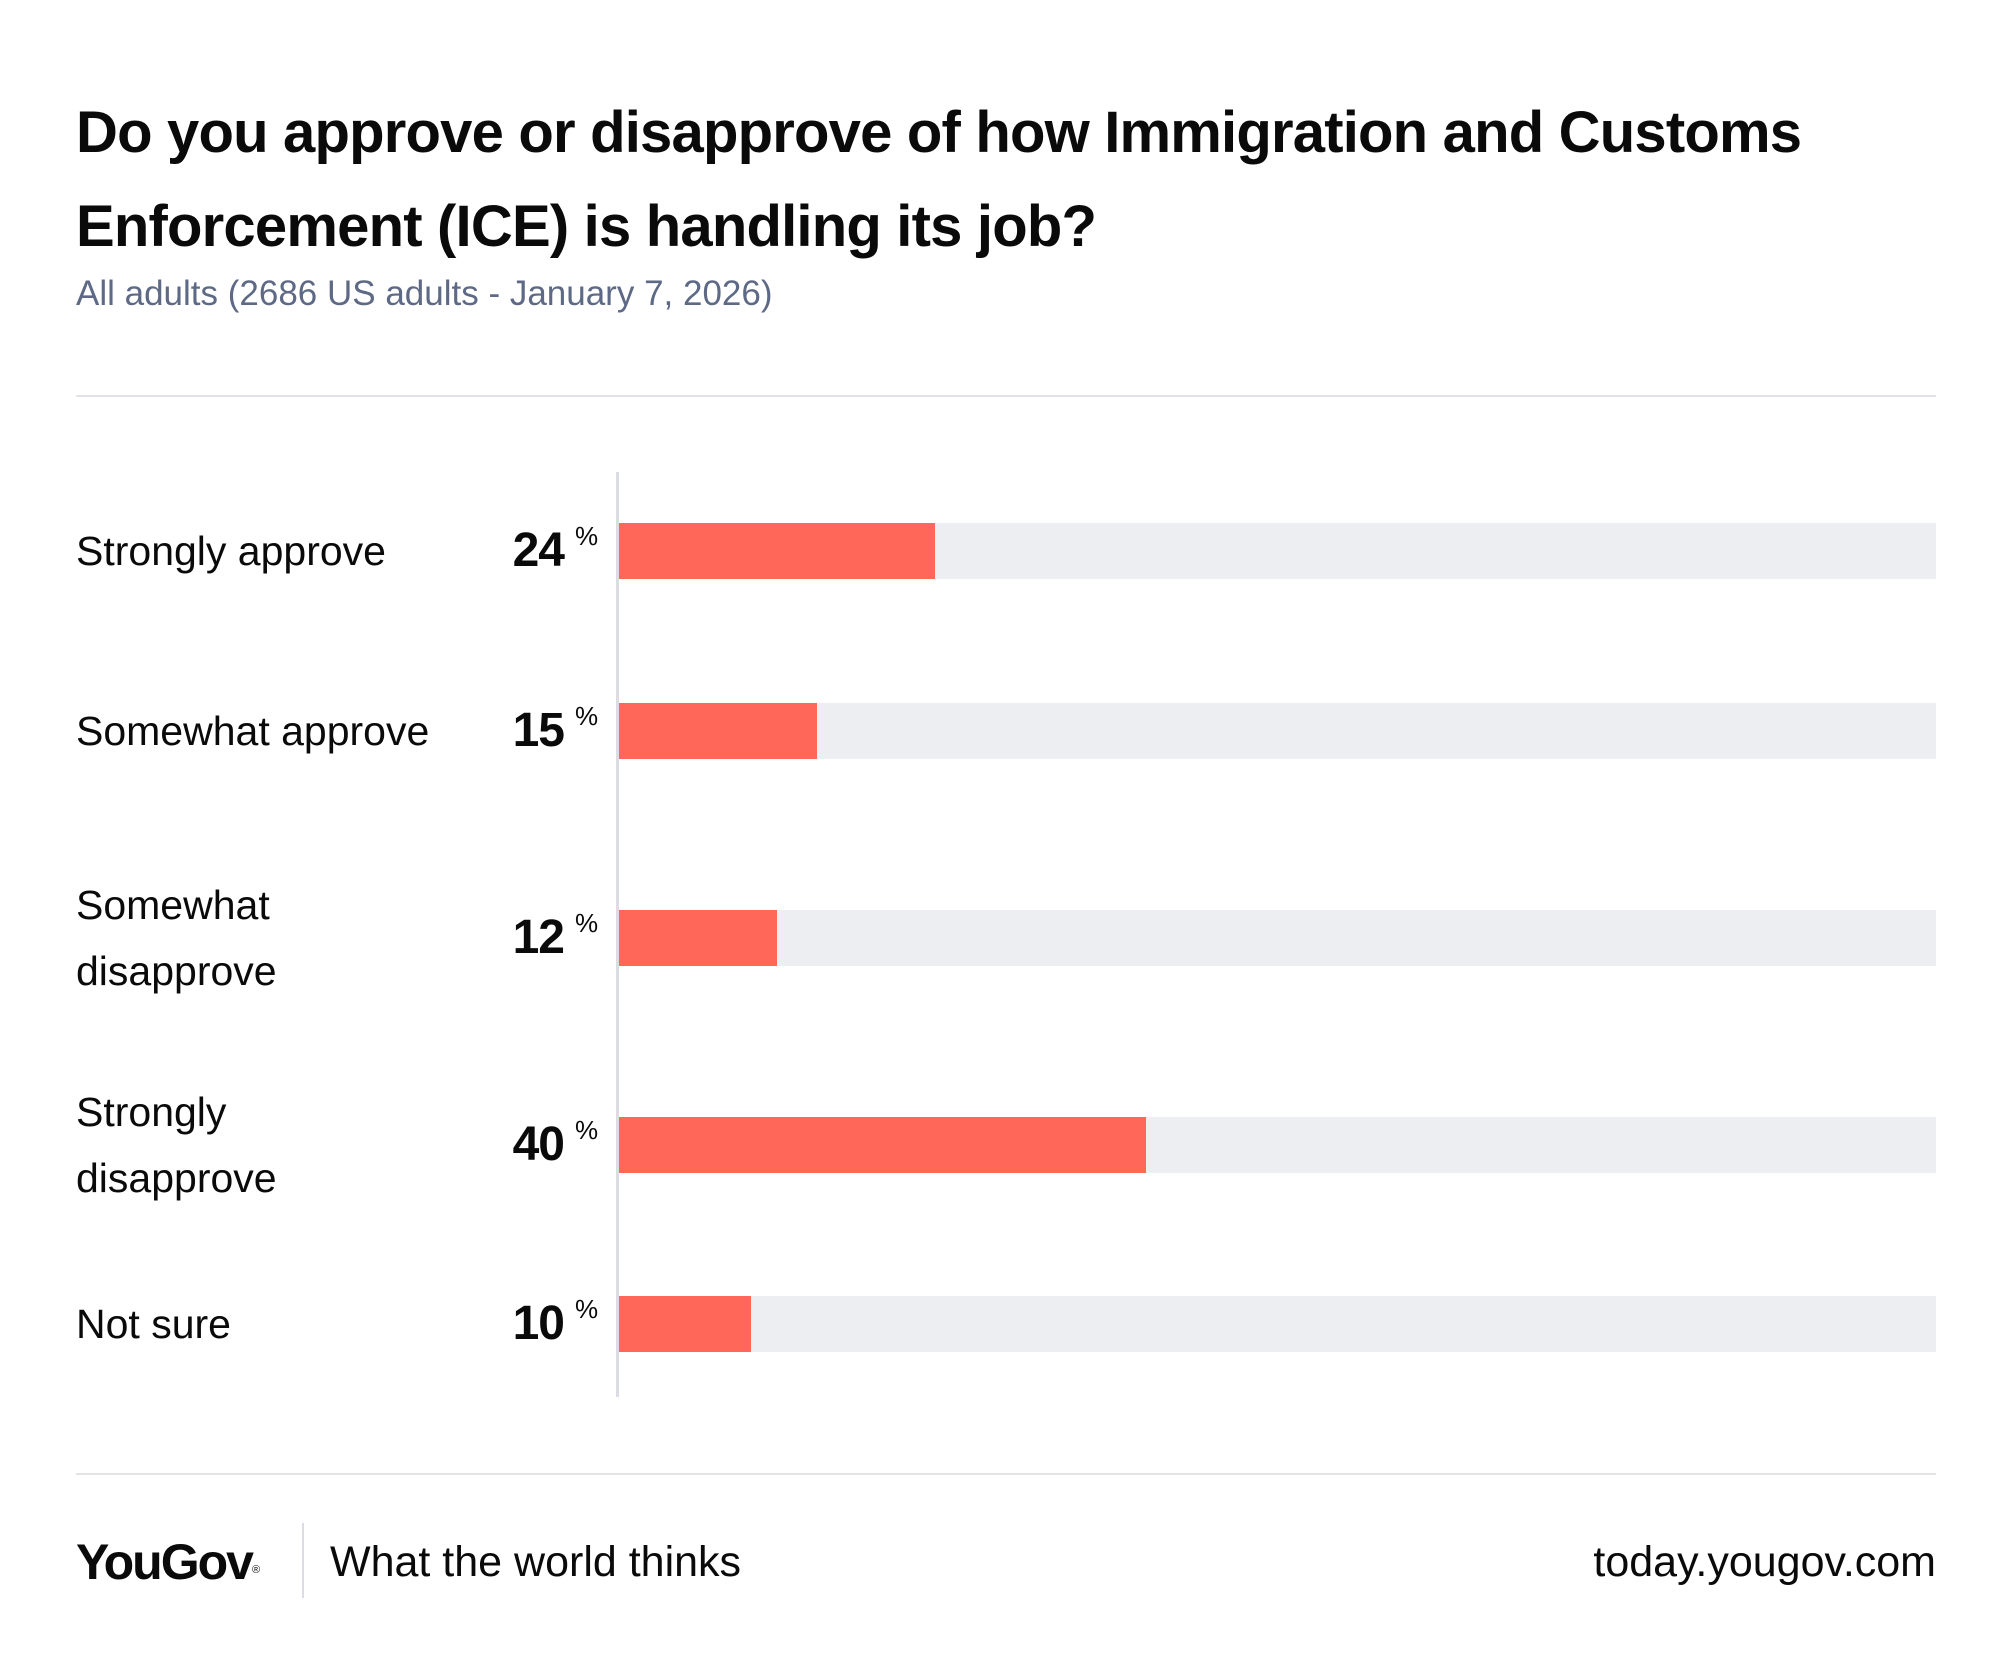 The height and width of the screenshot is (1665, 2000). What do you see at coordinates (538, 937) in the screenshot?
I see `value-label: 12` at bounding box center [538, 937].